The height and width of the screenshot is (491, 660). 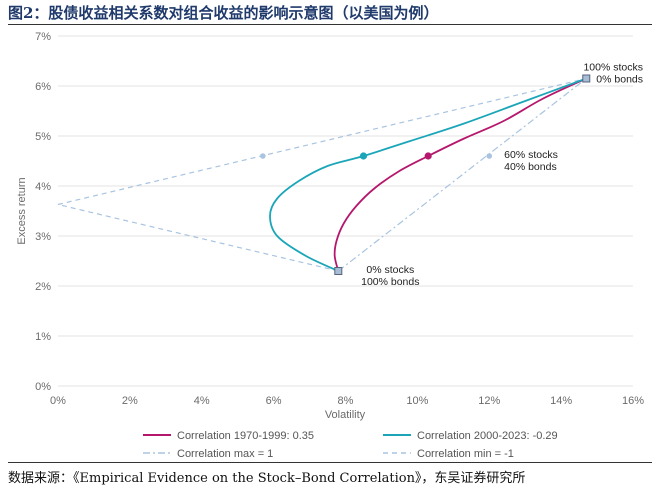 I want to click on y-tick-label: 4%, so click(x=43, y=187).